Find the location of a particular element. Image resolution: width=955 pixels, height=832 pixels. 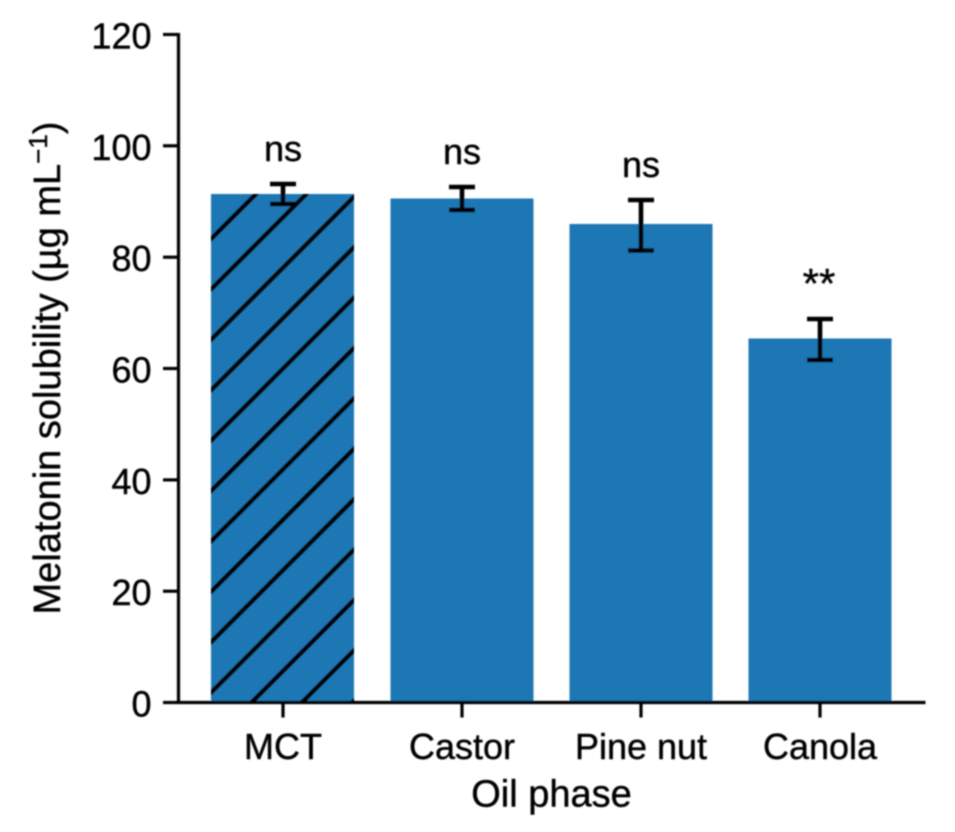

svg-text: Canola is located at coordinates (820, 746).